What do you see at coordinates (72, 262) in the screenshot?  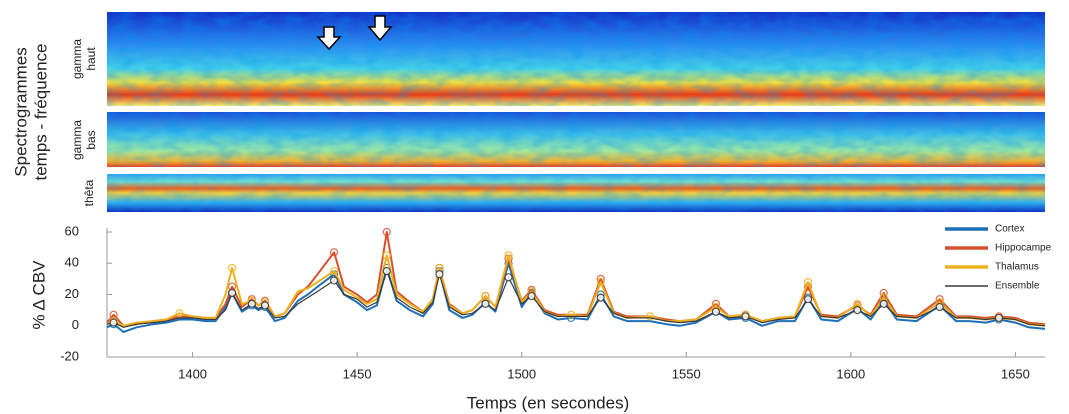 I see `y-tick-label: 40` at bounding box center [72, 262].